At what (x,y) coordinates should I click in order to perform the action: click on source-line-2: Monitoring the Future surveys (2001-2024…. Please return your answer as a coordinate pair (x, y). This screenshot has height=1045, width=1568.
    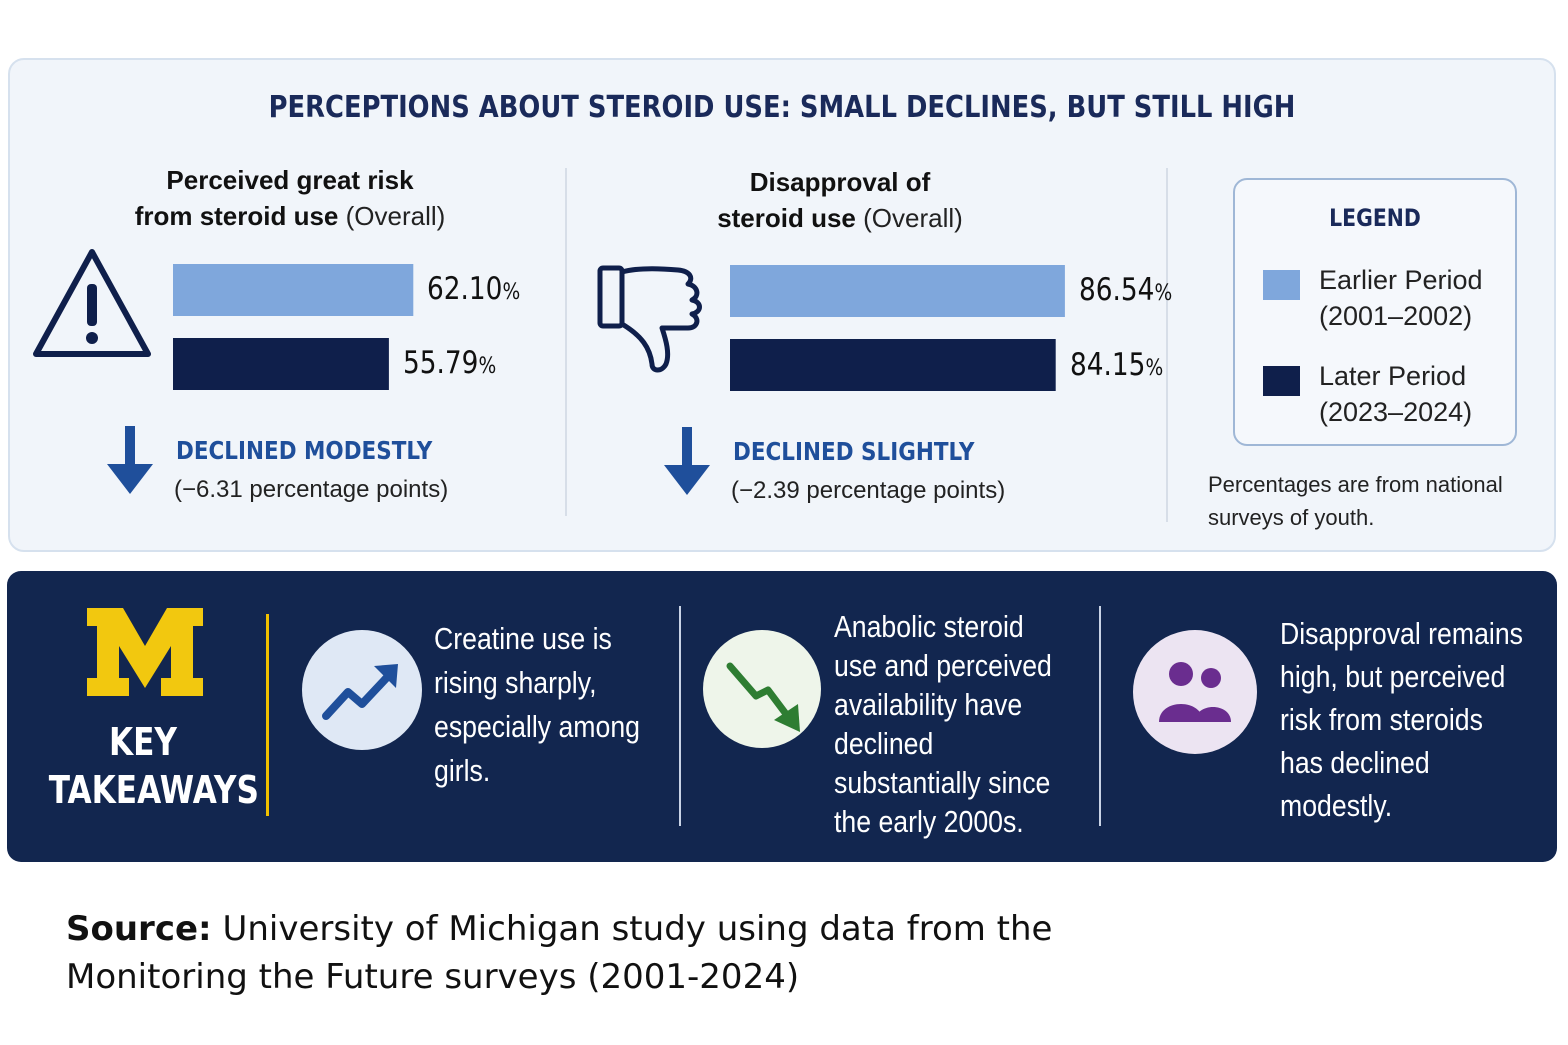
    Looking at the image, I should click on (433, 977).